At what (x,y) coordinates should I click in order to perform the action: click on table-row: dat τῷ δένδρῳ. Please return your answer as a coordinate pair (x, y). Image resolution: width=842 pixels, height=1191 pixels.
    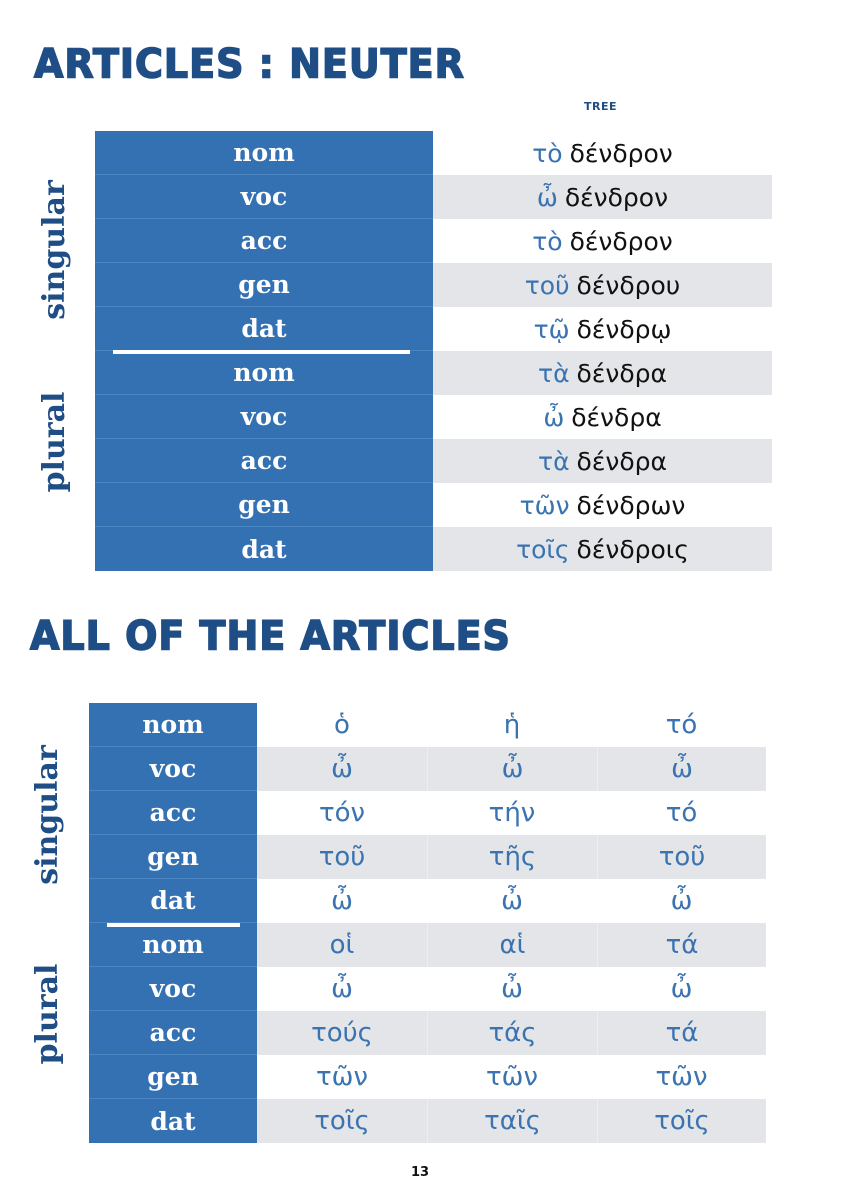
    Looking at the image, I should click on (433, 329).